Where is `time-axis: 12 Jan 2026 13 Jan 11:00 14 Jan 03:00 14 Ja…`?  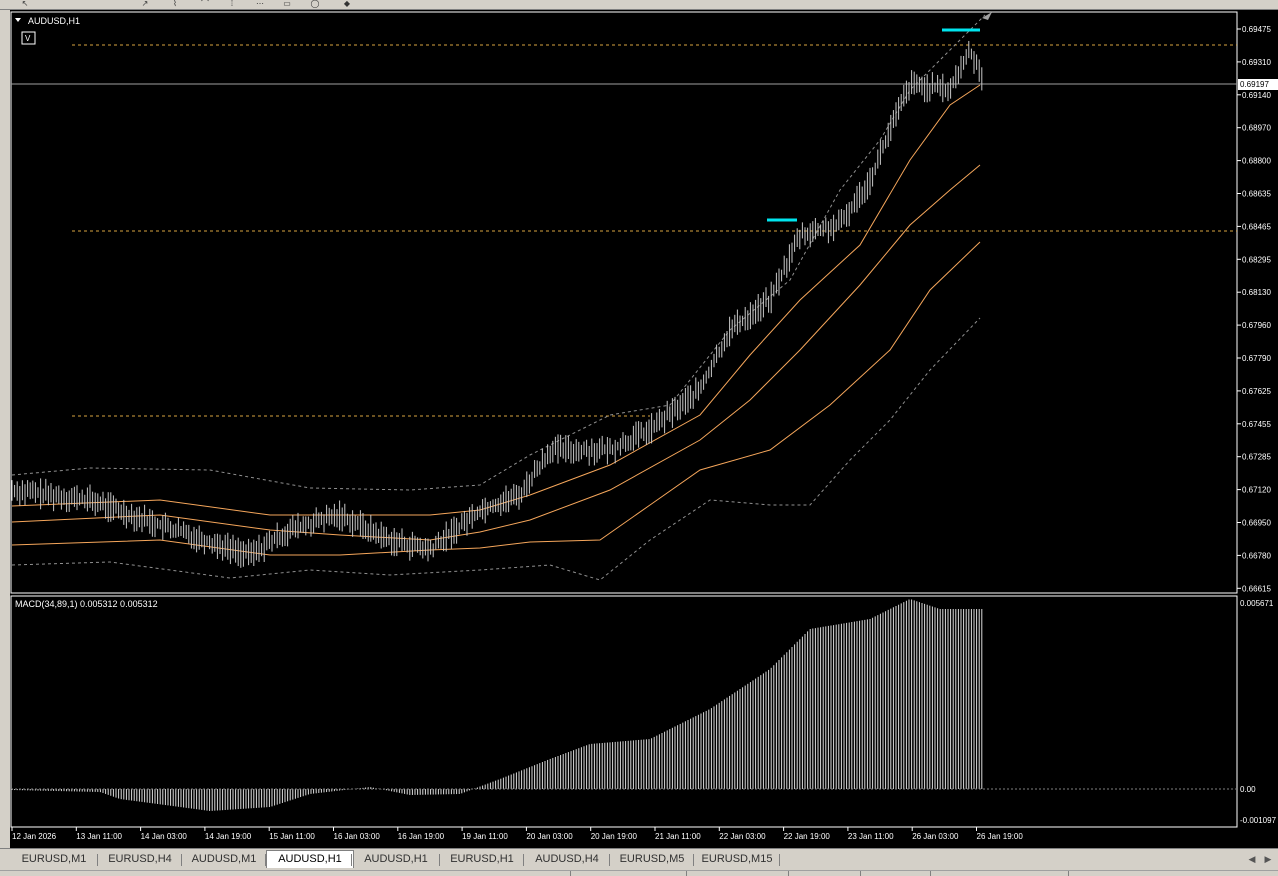
time-axis: 12 Jan 2026 13 Jan 11:00 14 Jan 03:00 14 Ja… is located at coordinates (517, 834).